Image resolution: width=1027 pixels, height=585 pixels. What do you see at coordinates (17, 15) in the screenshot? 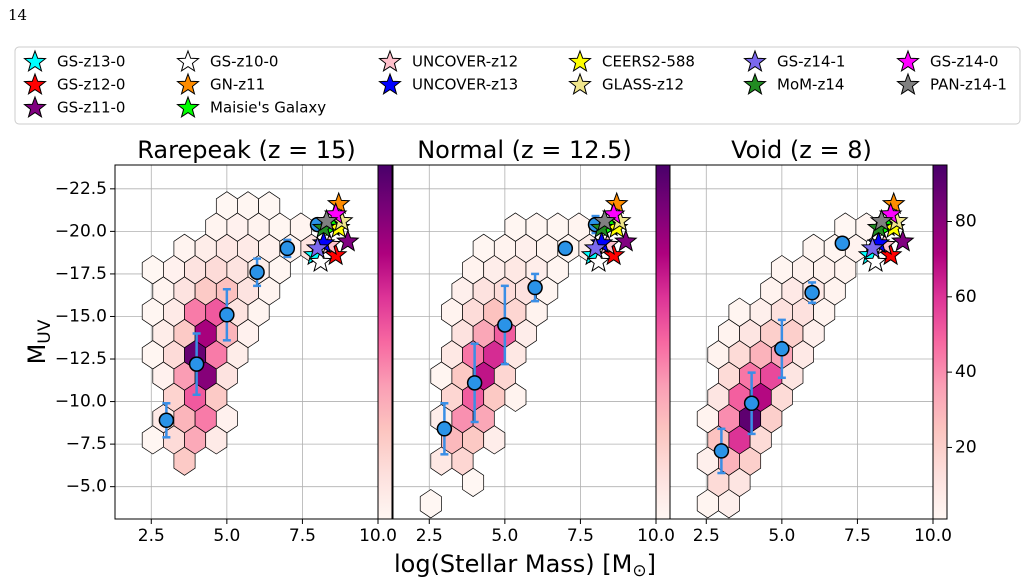
I see `page-number: 14` at bounding box center [17, 15].